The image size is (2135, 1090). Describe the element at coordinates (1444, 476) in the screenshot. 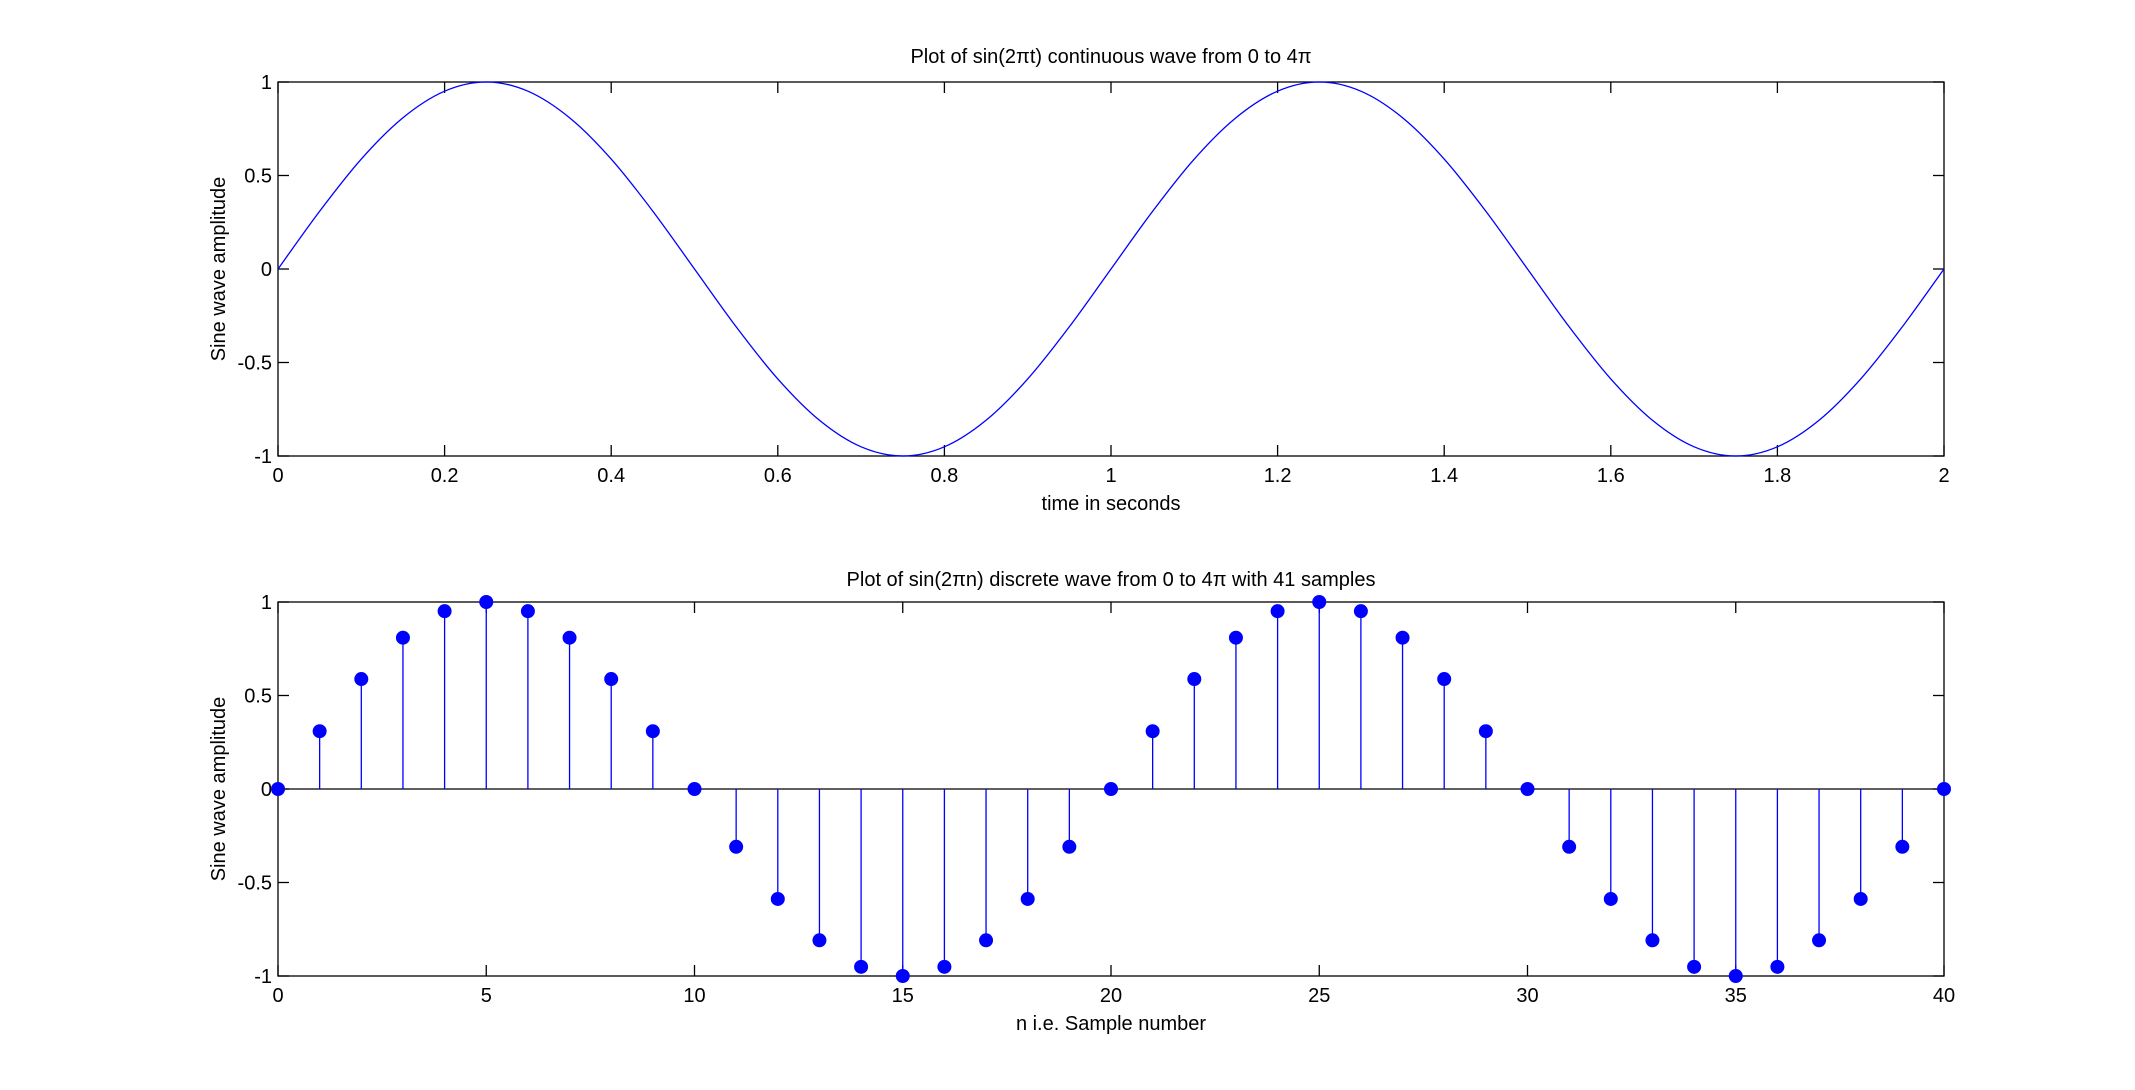

I see `continuous-x-tick-label: 1.4` at that location.